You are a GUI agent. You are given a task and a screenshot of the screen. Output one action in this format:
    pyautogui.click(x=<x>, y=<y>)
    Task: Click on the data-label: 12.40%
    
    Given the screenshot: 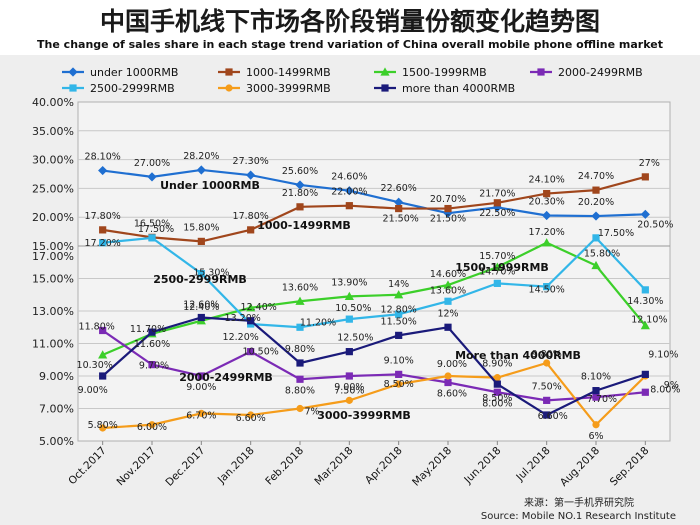 What is the action you would take?
    pyautogui.click(x=259, y=307)
    